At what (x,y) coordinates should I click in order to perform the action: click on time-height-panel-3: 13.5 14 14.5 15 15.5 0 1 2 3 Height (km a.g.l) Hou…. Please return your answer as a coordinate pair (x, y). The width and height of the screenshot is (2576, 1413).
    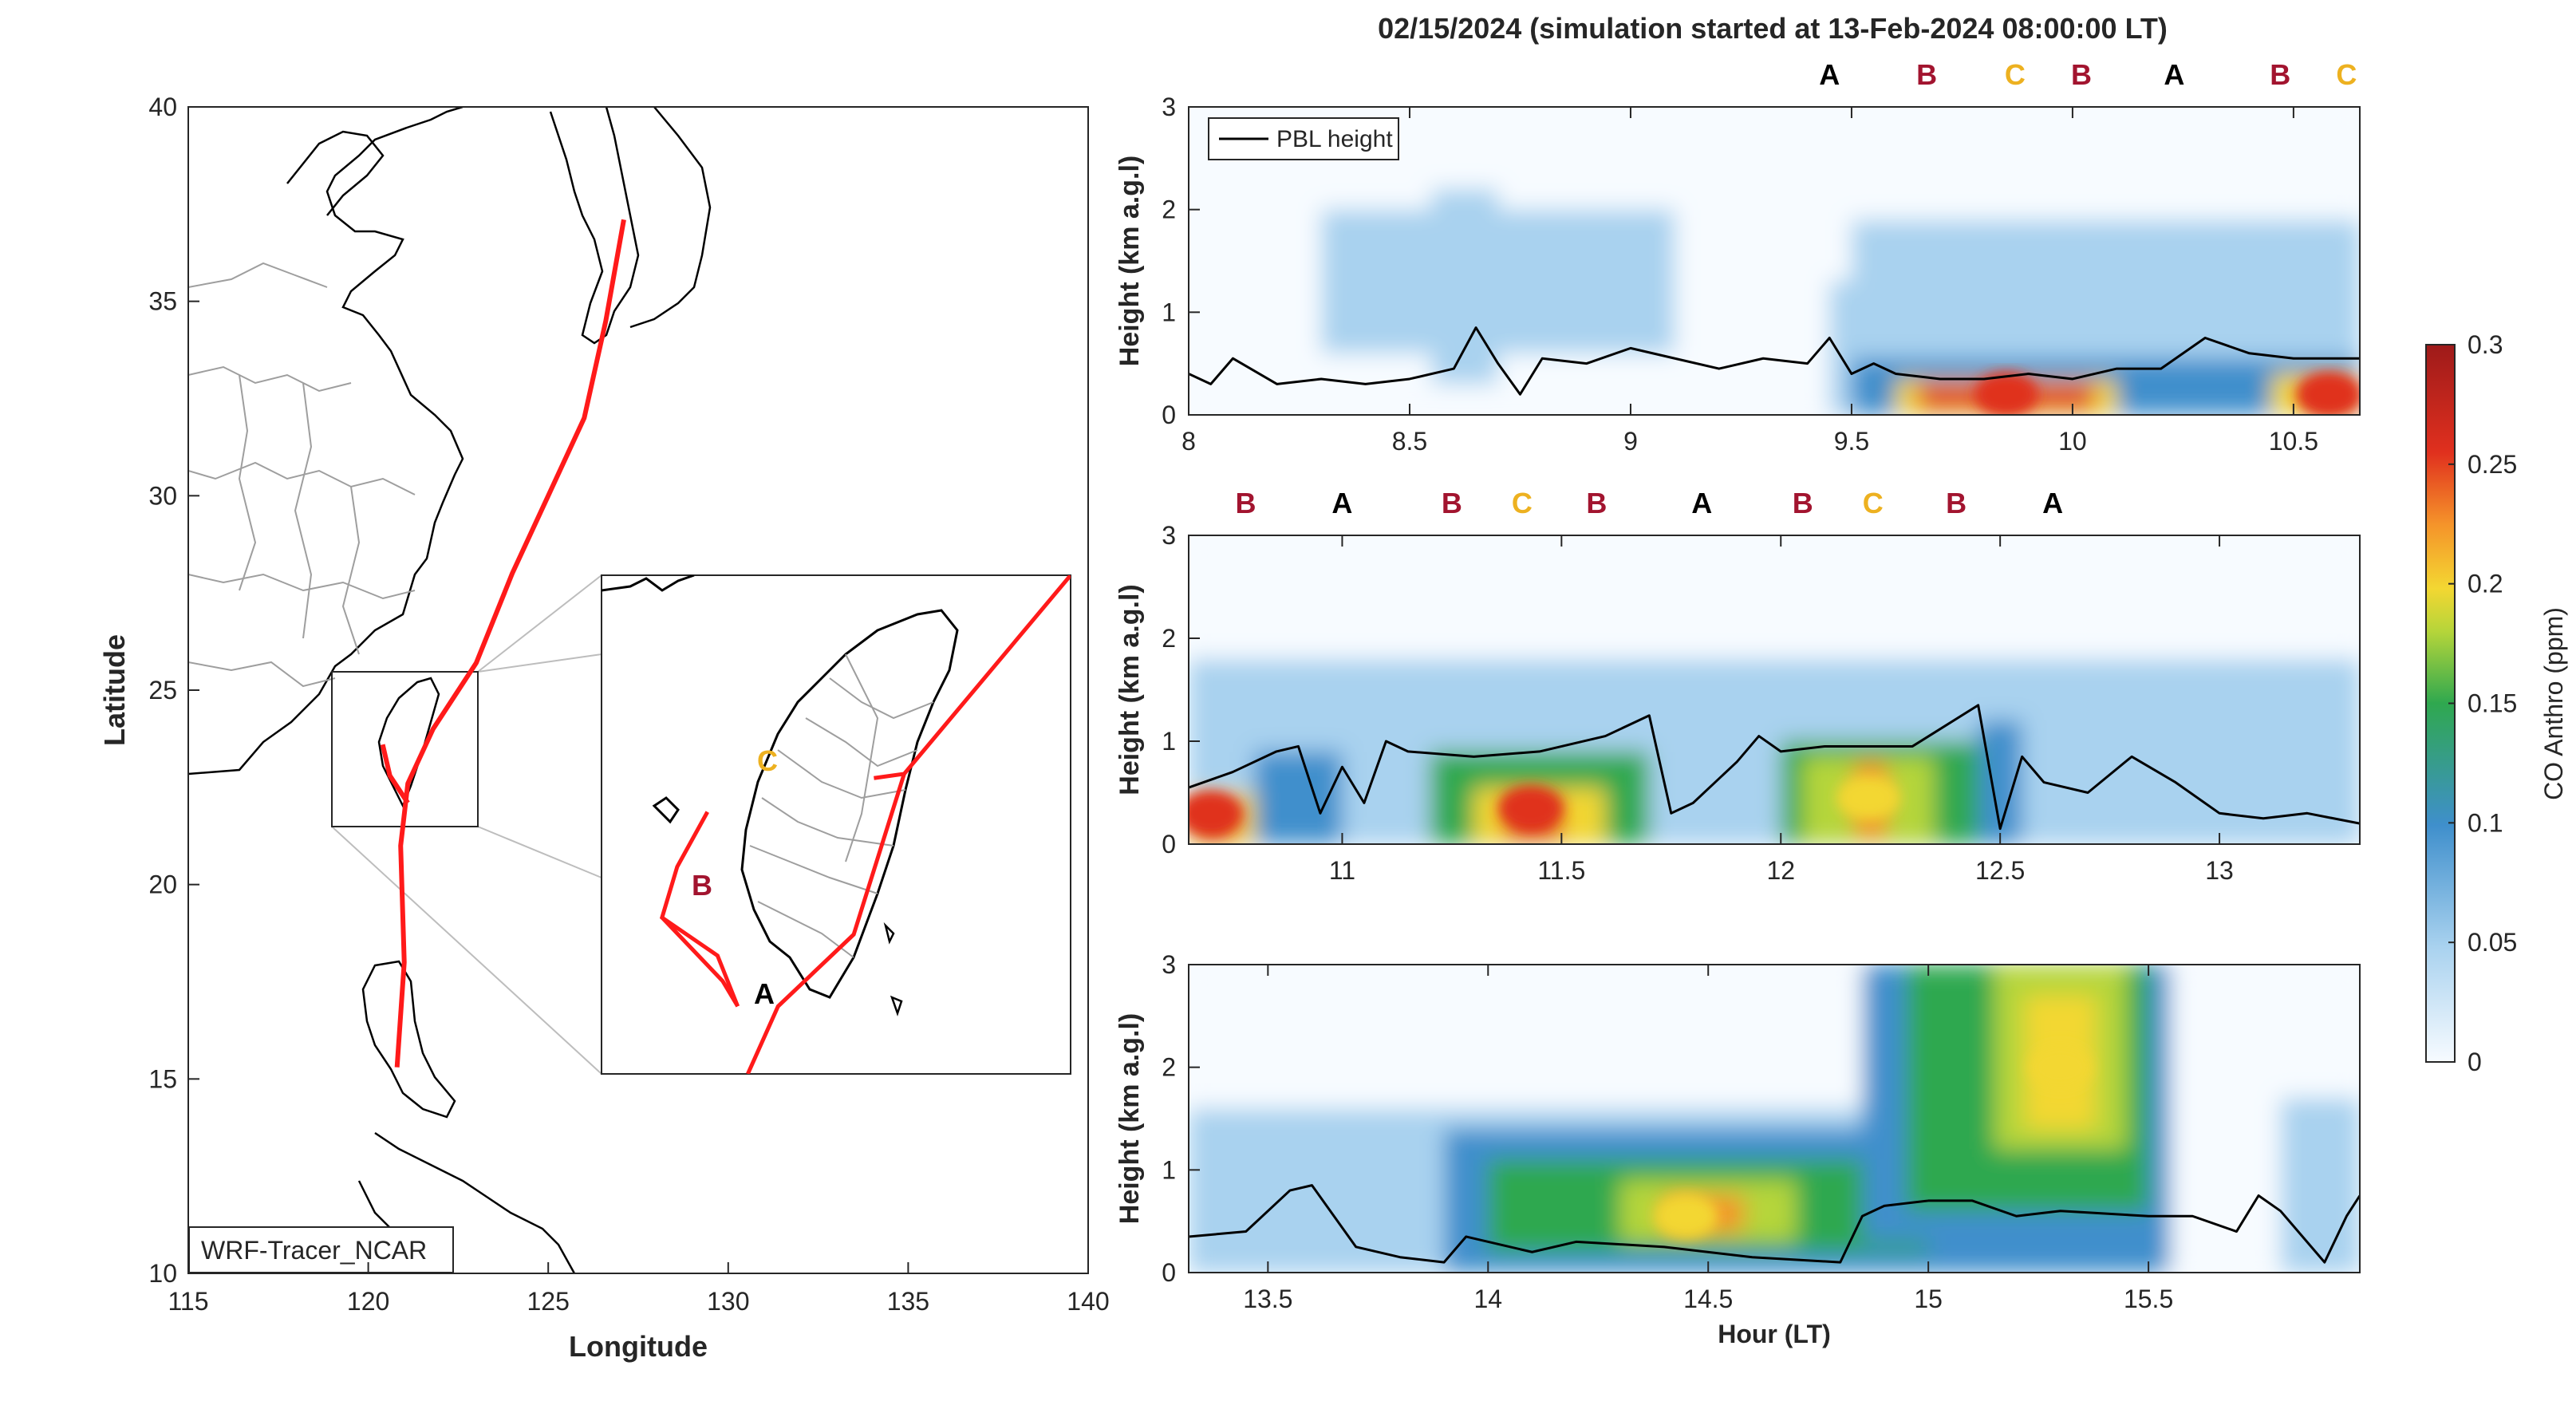
    Looking at the image, I should click on (1737, 1149).